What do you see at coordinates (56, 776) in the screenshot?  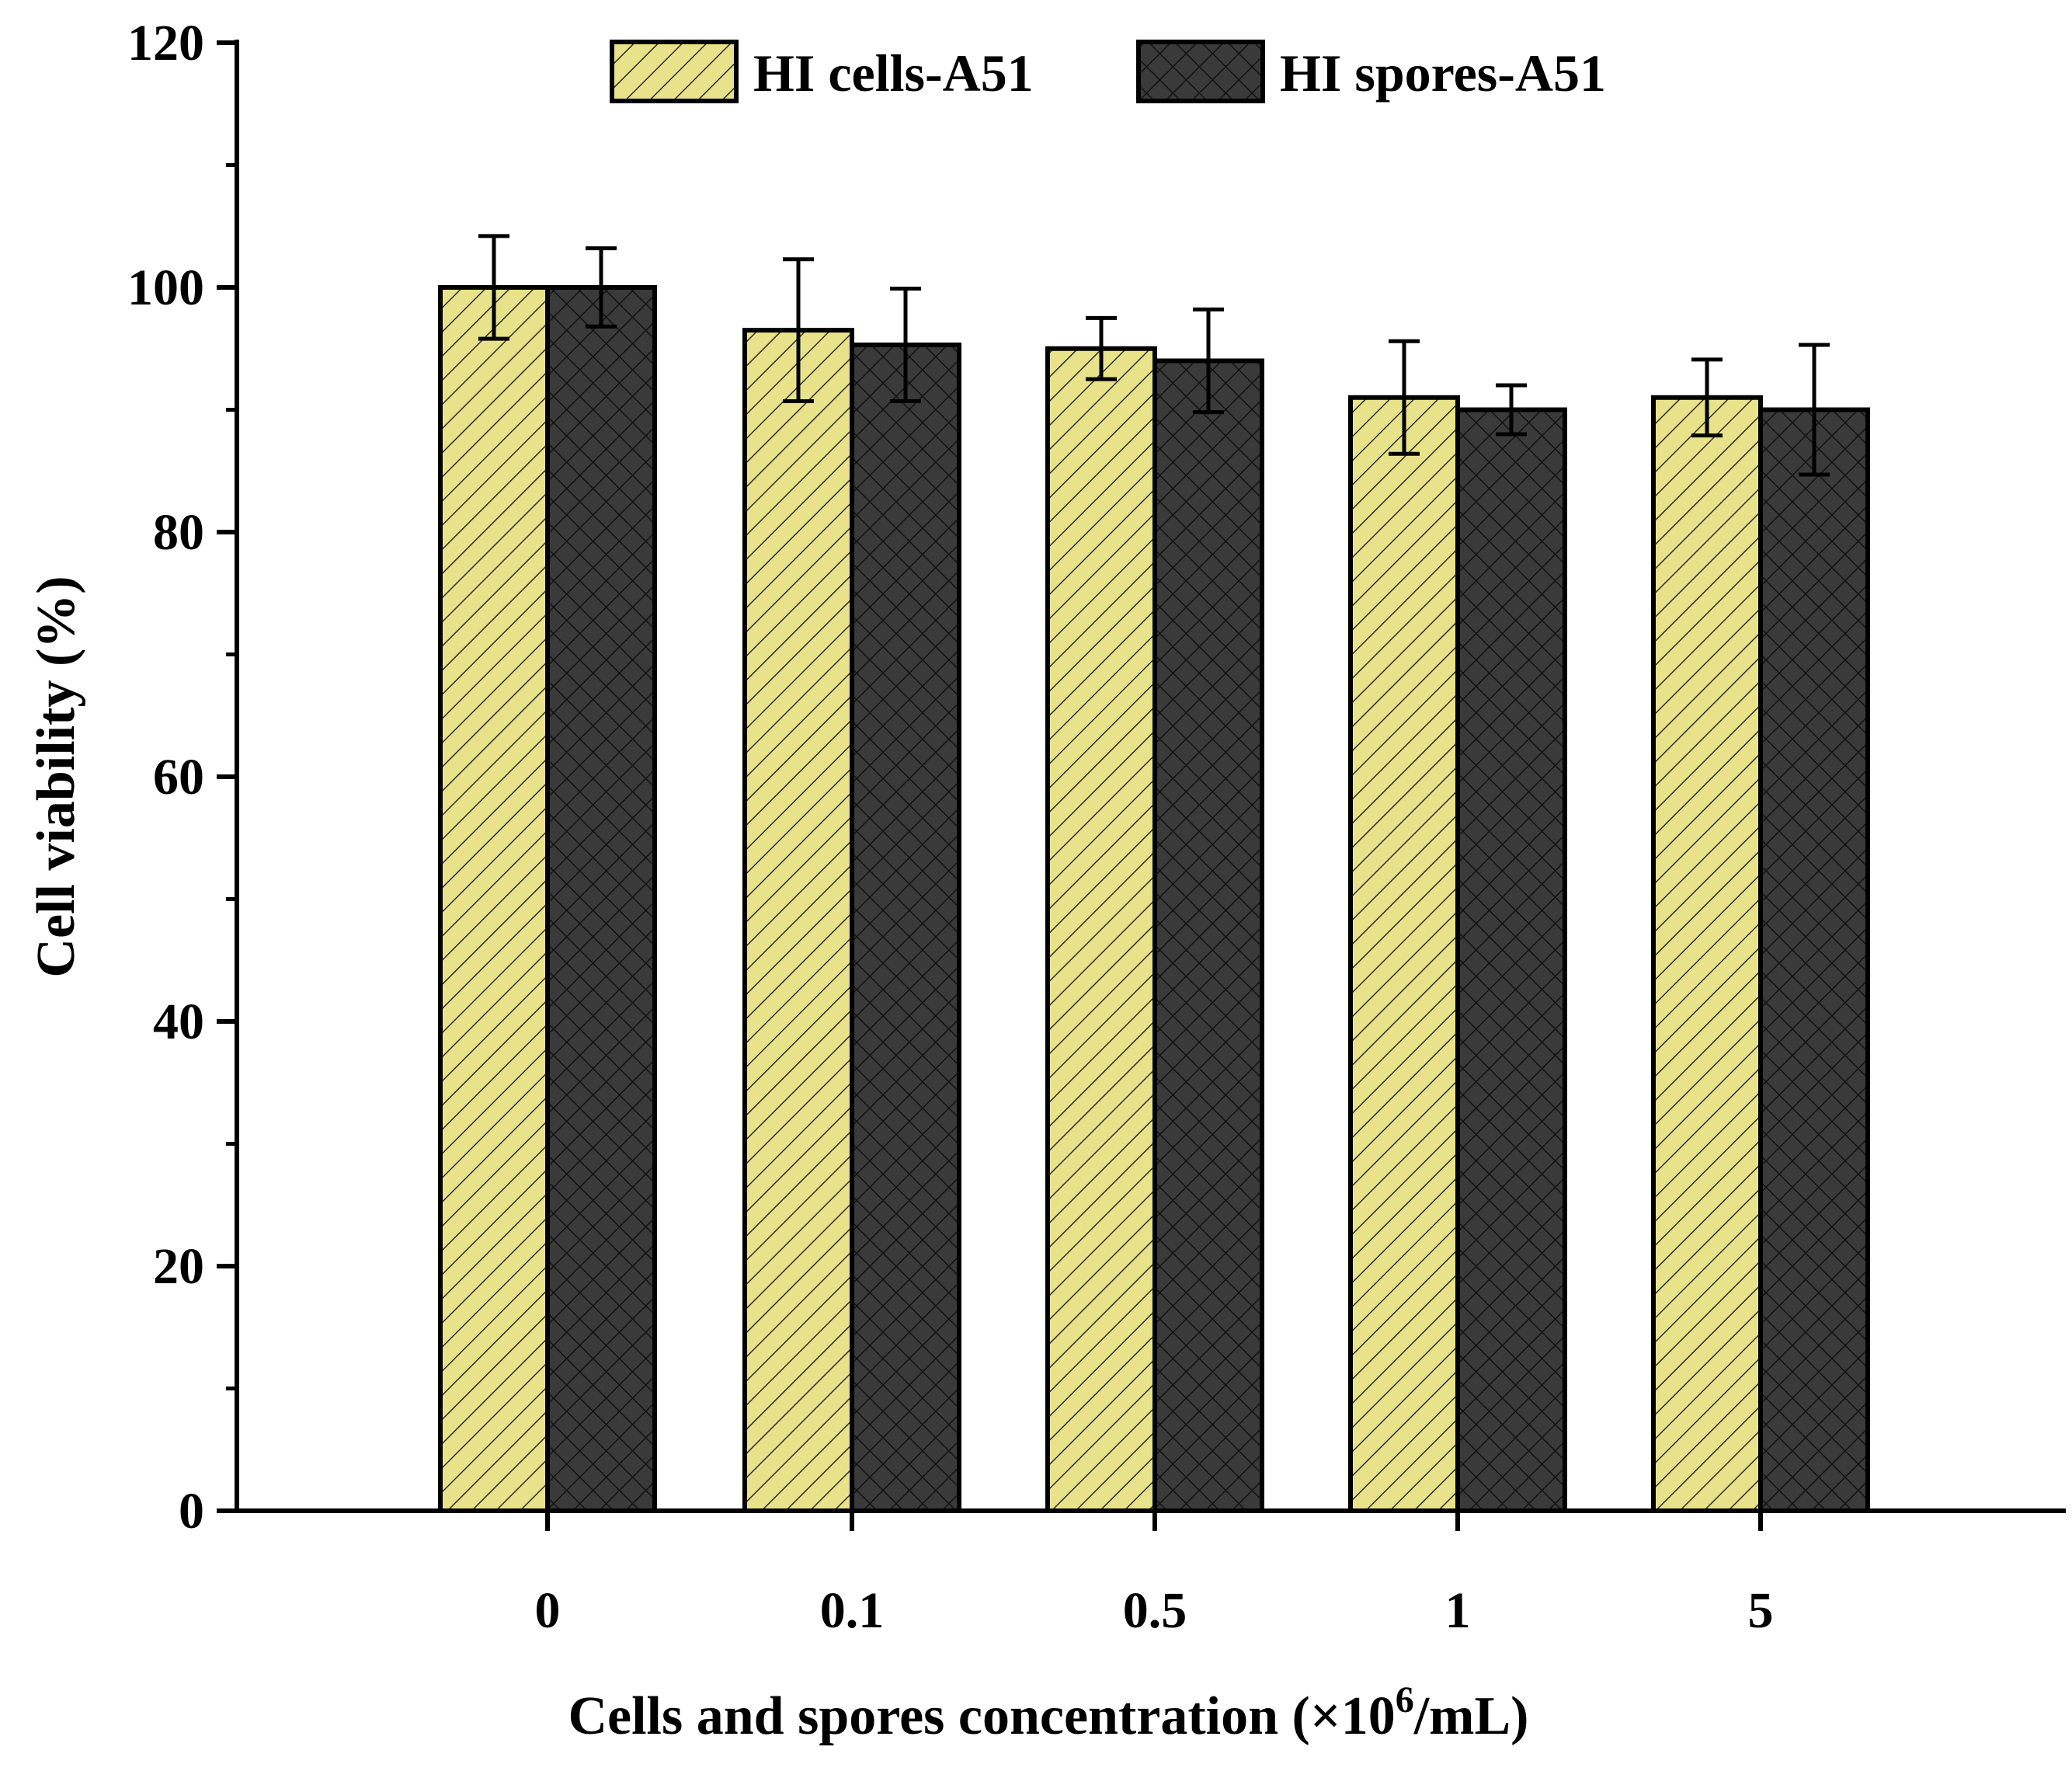 I see `y-axis-title: Cell viability (%)` at bounding box center [56, 776].